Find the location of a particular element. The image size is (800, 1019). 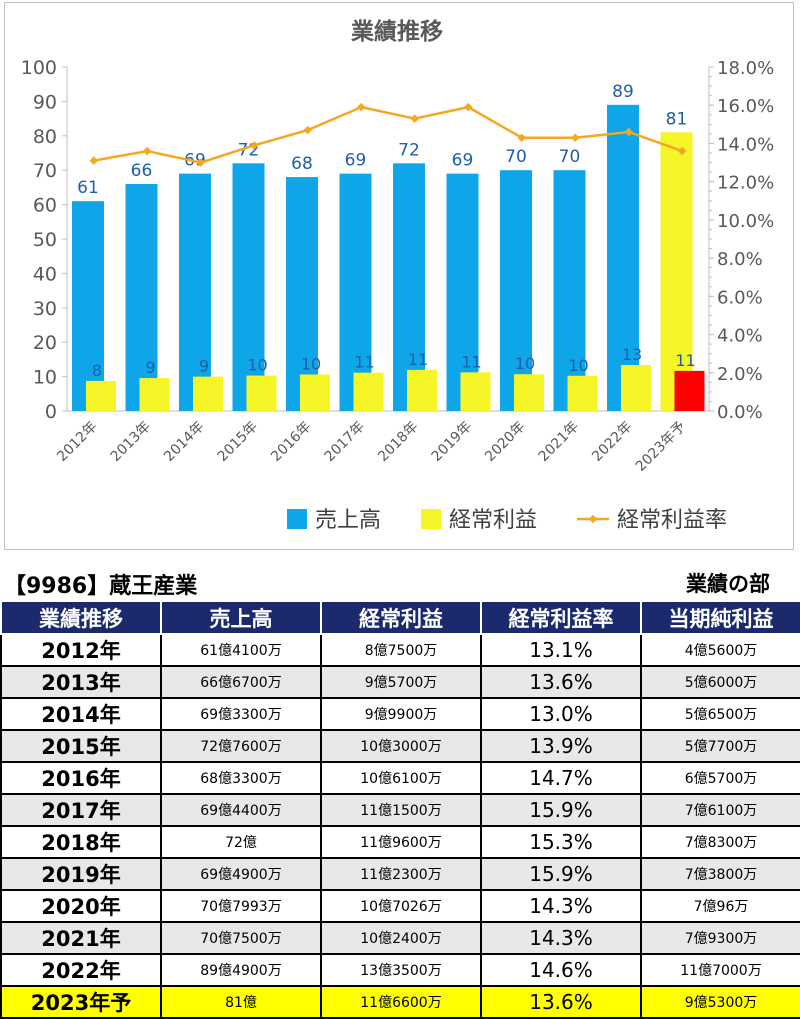

cell-profit-rate: 14.3% is located at coordinates (561, 938).